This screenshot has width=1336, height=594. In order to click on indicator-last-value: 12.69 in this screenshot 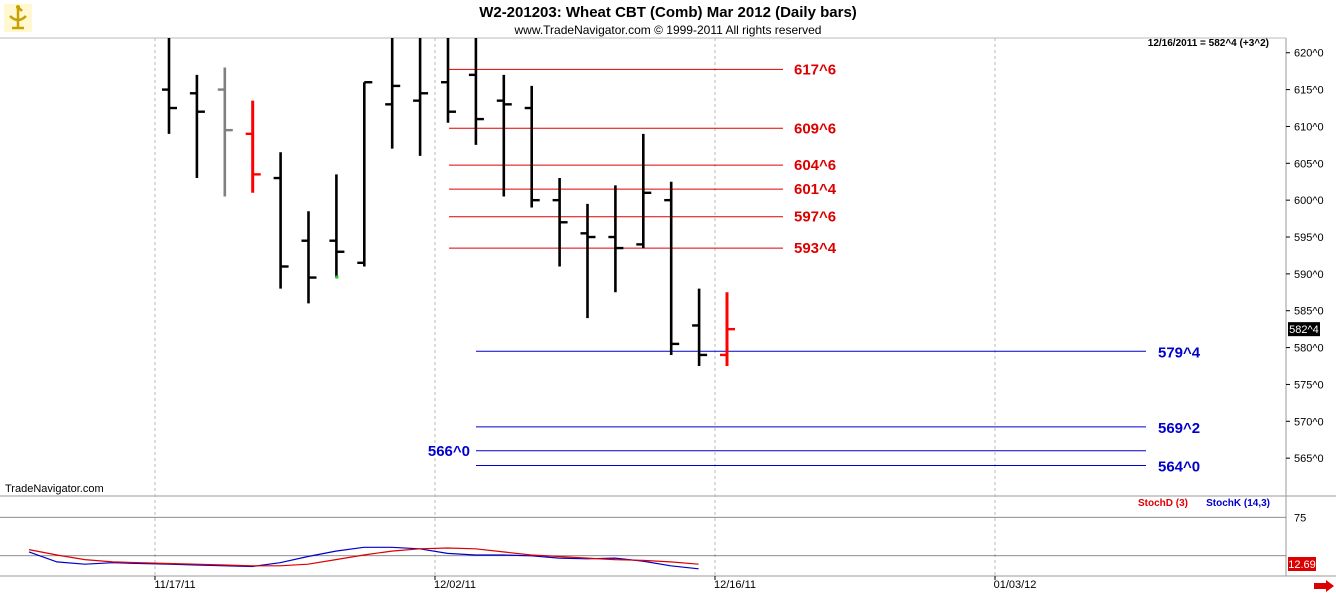, I will do `click(1302, 565)`.